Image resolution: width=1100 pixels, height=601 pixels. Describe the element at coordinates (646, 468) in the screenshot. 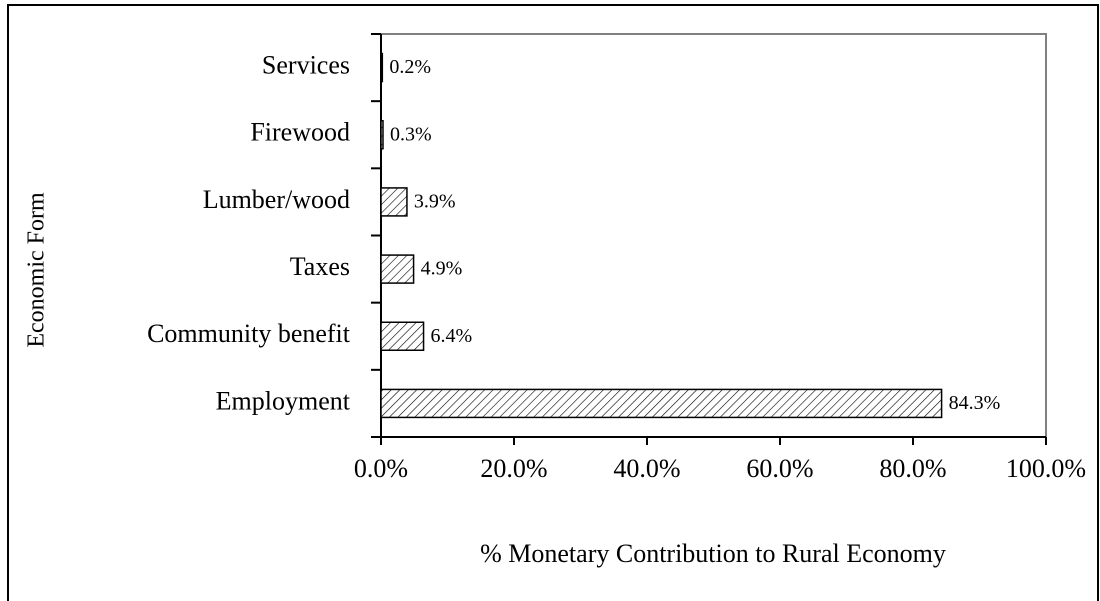

I see `x-tick-label: 40.0%` at that location.